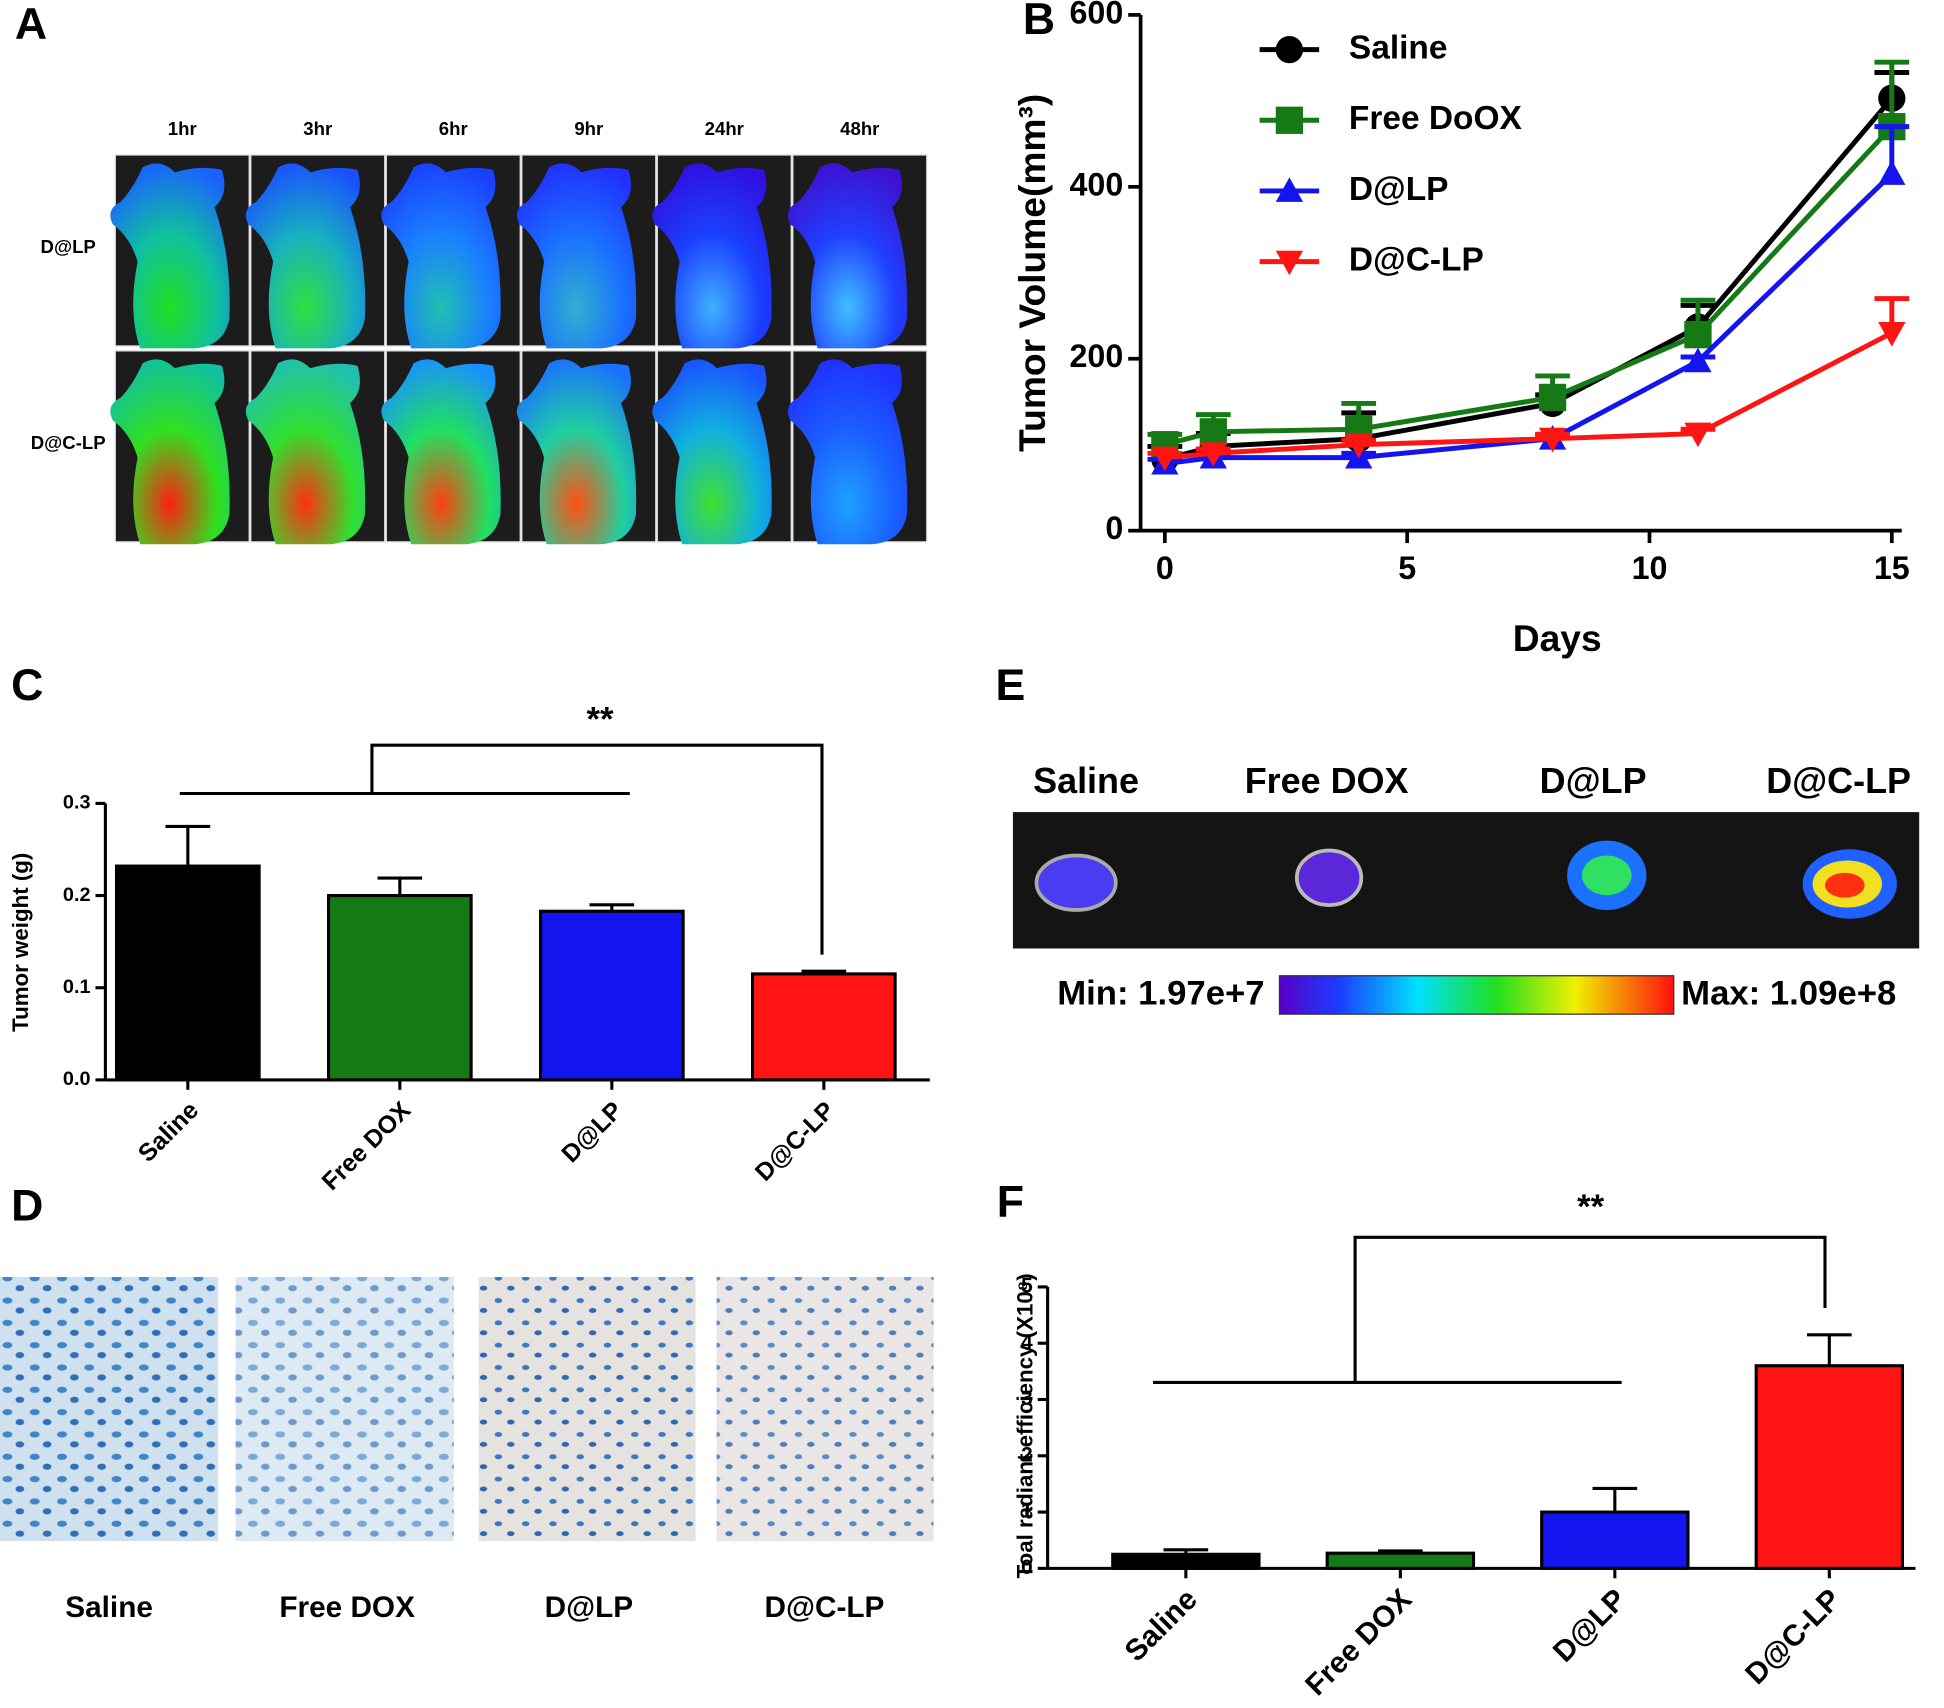 The height and width of the screenshot is (1708, 1944). Describe the element at coordinates (1027, 1285) in the screenshot. I see `y-tick-label: 5` at that location.